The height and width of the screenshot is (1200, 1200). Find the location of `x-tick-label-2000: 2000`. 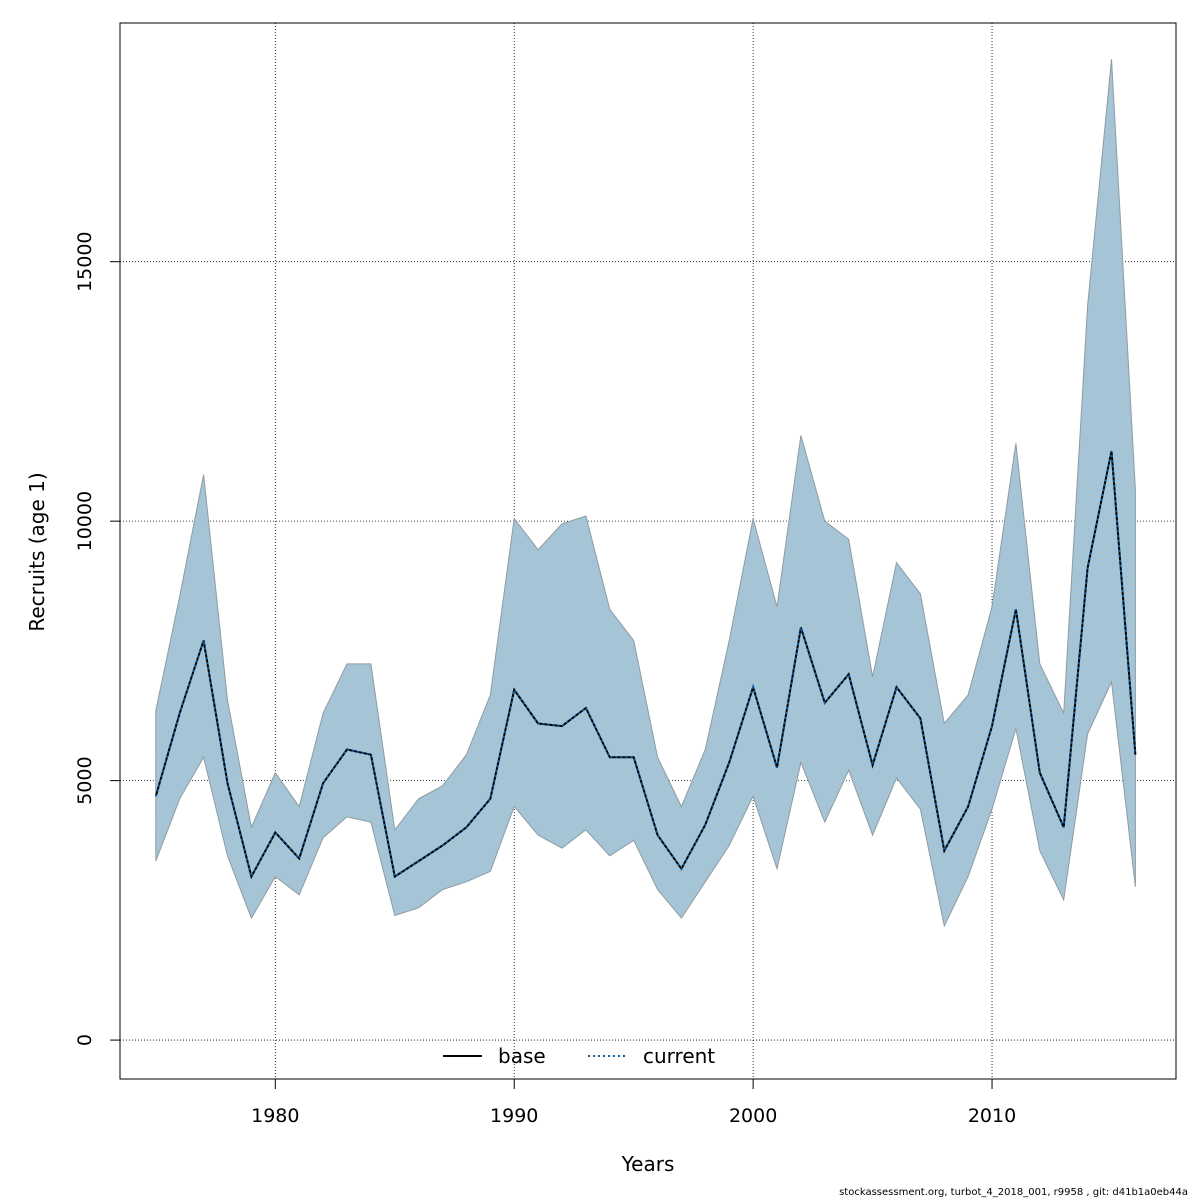

x-tick-label-2000: 2000 is located at coordinates (753, 1116).